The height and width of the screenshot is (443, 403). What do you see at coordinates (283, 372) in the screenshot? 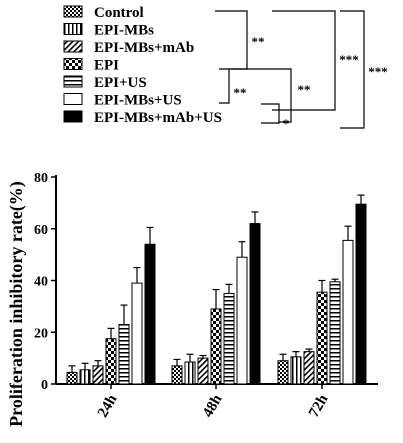
I see `bar-control-72h` at bounding box center [283, 372].